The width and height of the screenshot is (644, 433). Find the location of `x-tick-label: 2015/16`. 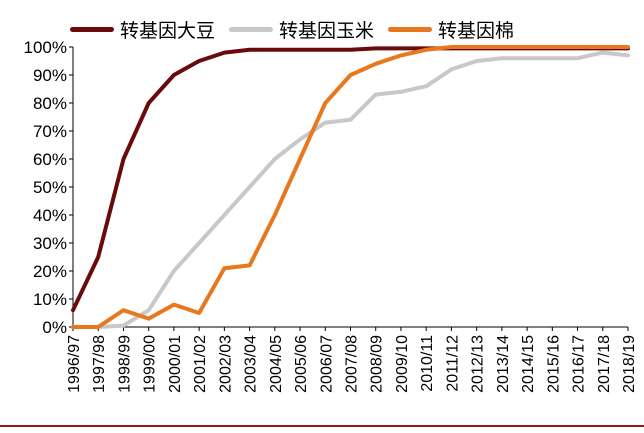

x-tick-label: 2015/16 is located at coordinates (553, 364).